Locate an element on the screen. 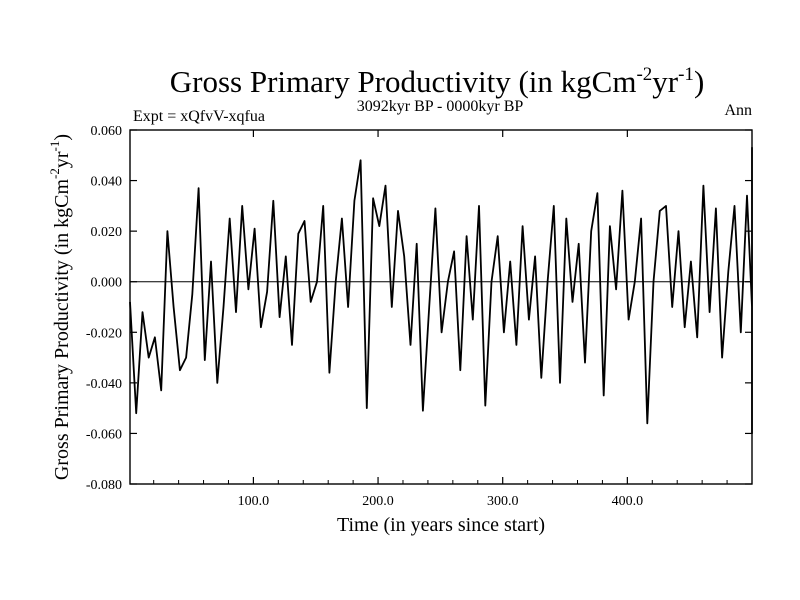 Image resolution: width=800 pixels, height=600 pixels. y-tick-label: -0.060 is located at coordinates (104, 434).